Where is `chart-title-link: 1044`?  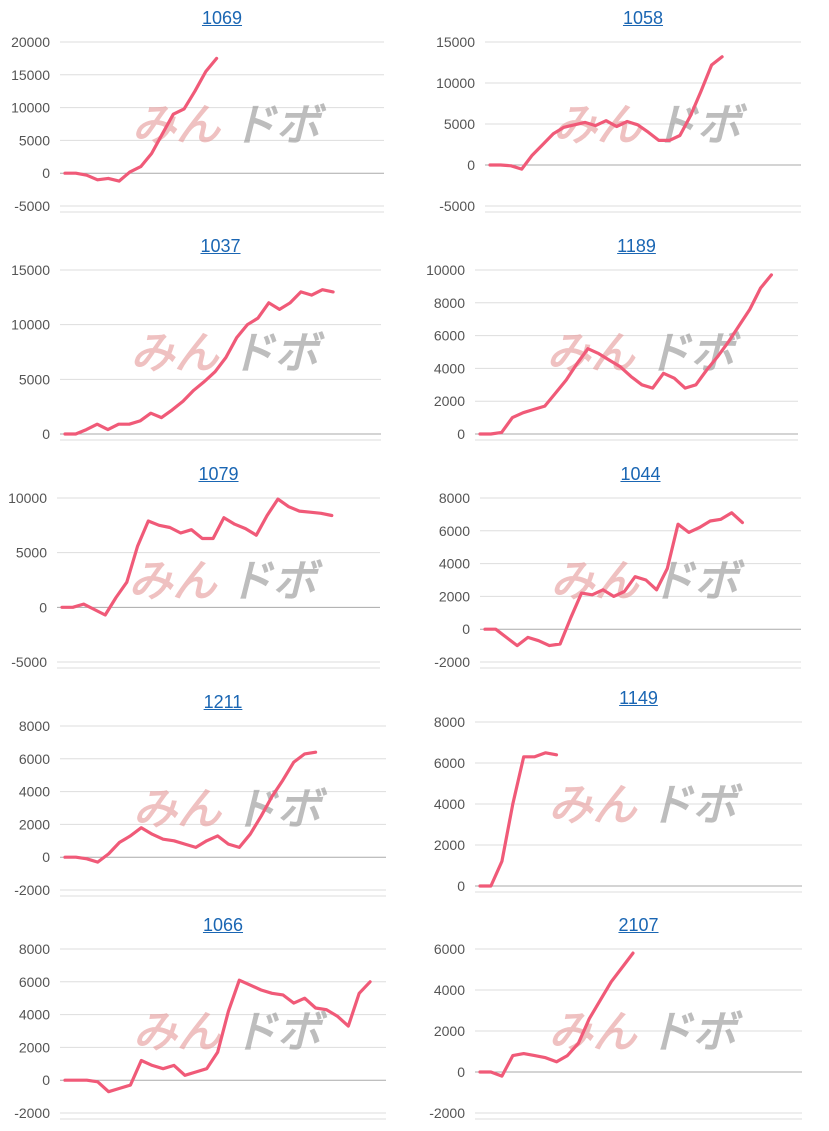
chart-title-link: 1044 is located at coordinates (640, 474).